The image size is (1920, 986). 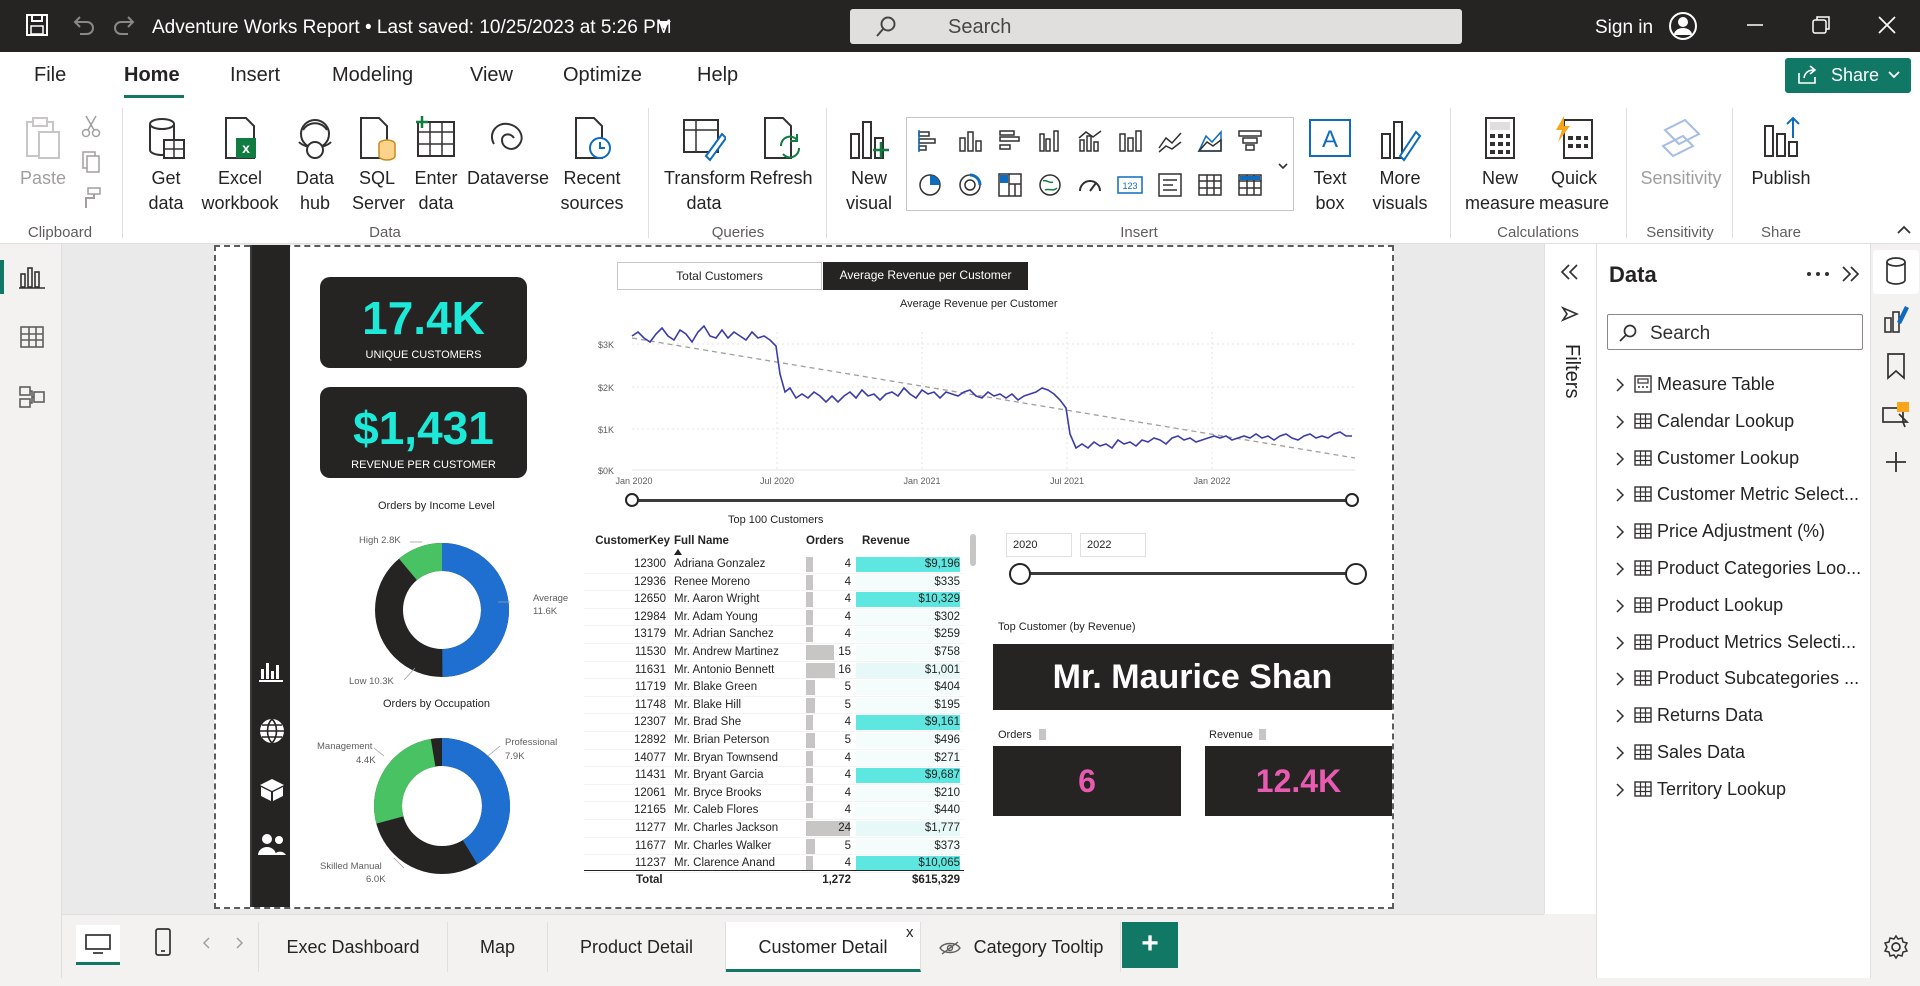 I want to click on more-visuals-button: More visuals, so click(x=1400, y=166).